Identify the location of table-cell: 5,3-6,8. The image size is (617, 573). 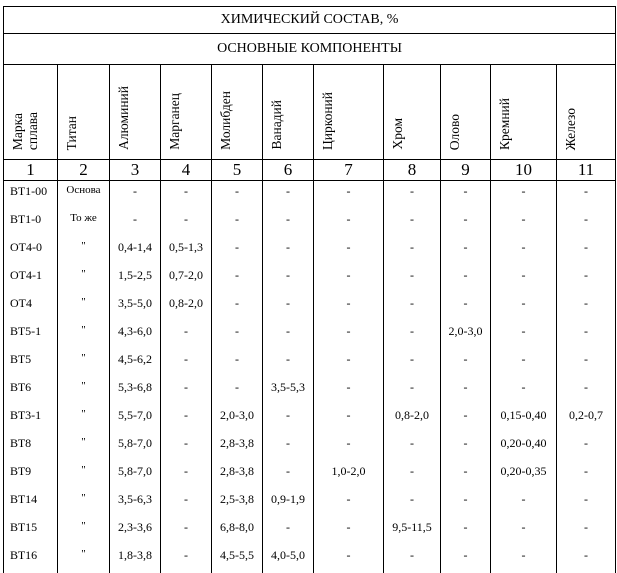
(135, 390).